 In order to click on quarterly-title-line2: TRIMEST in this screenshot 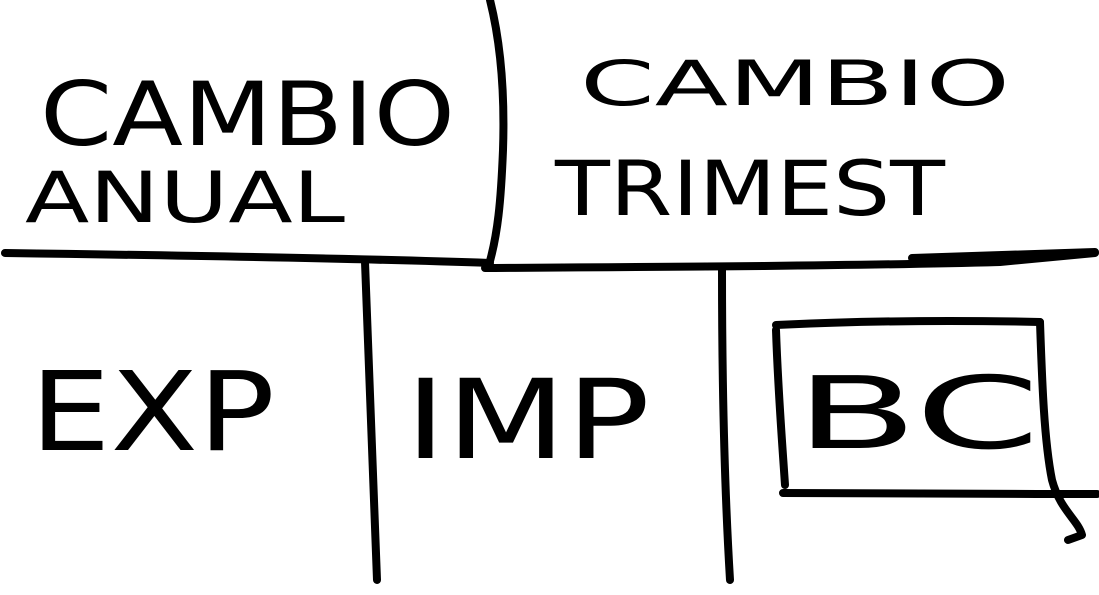, I will do `click(750, 188)`.